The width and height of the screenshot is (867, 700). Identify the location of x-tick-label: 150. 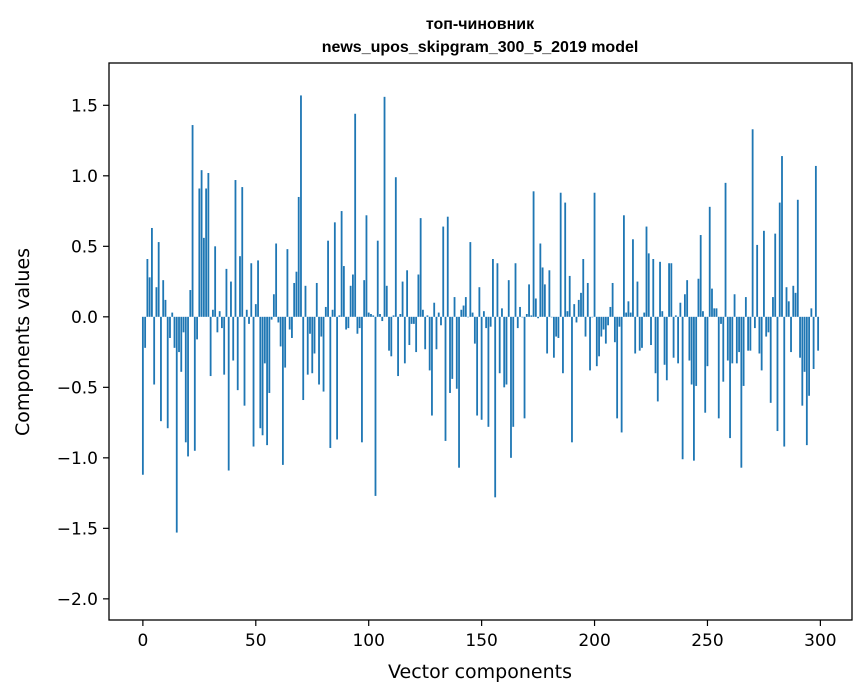
(481, 641).